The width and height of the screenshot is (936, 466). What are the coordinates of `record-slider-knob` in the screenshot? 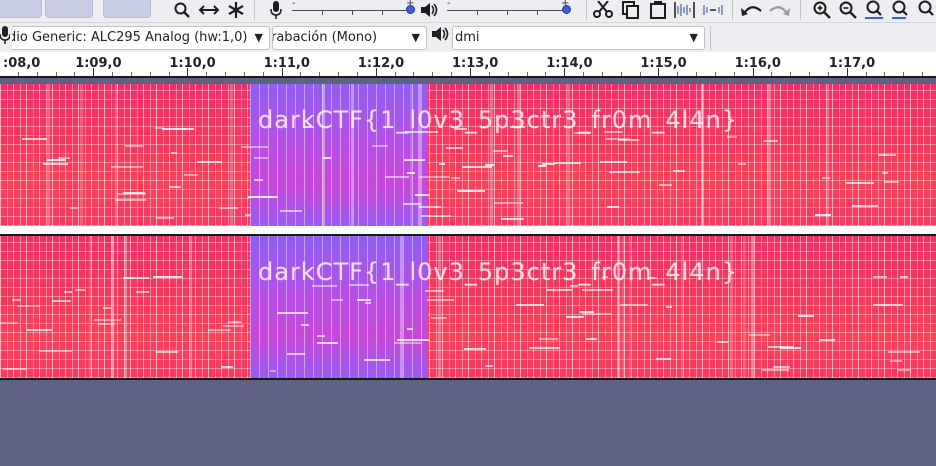 It's located at (410, 9).